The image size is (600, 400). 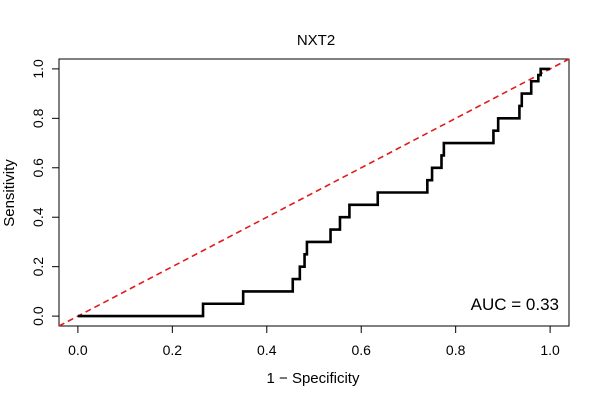 I want to click on x-tick-label: 0.0, so click(x=78, y=350).